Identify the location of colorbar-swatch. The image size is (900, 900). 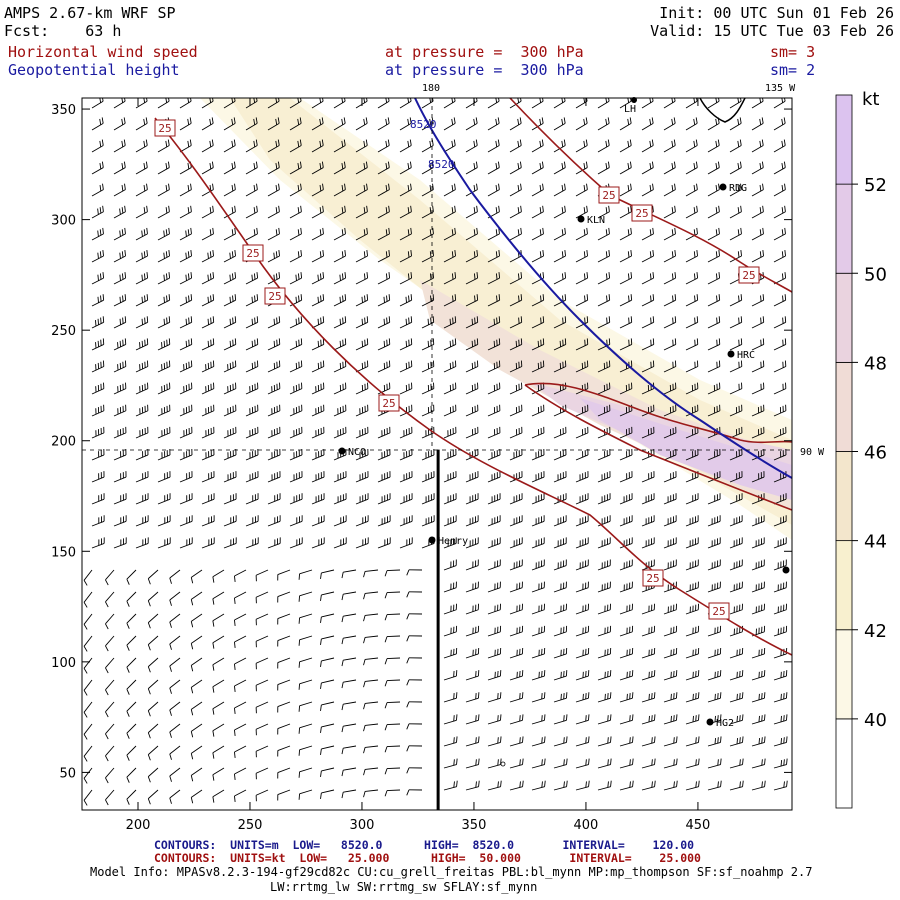
(844, 139).